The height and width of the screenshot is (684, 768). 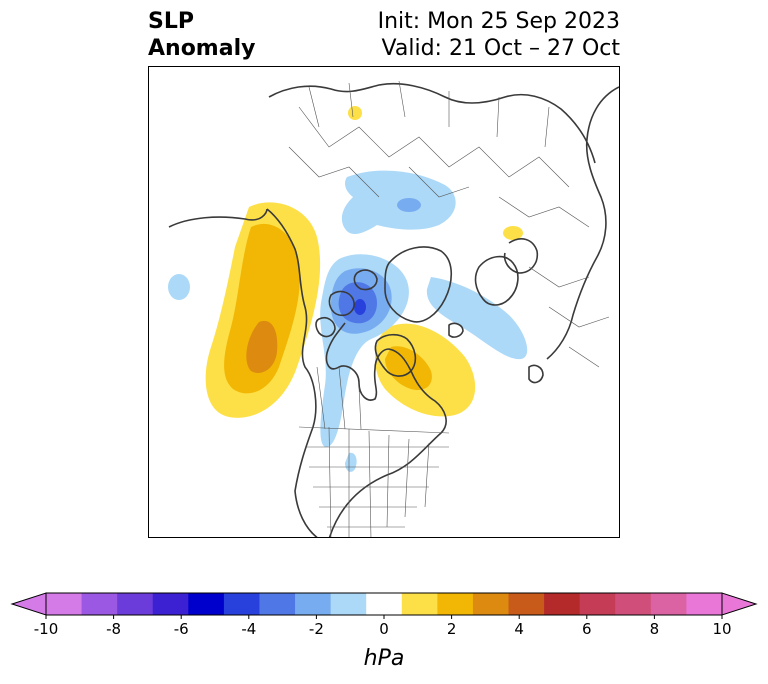 What do you see at coordinates (46, 629) in the screenshot?
I see `colorbar-tick-label: -10` at bounding box center [46, 629].